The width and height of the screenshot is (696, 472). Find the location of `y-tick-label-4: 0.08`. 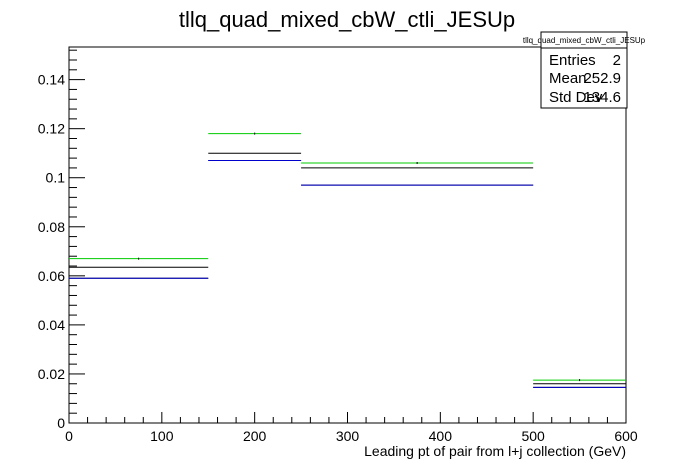

y-tick-label-4: 0.08 is located at coordinates (51, 227).